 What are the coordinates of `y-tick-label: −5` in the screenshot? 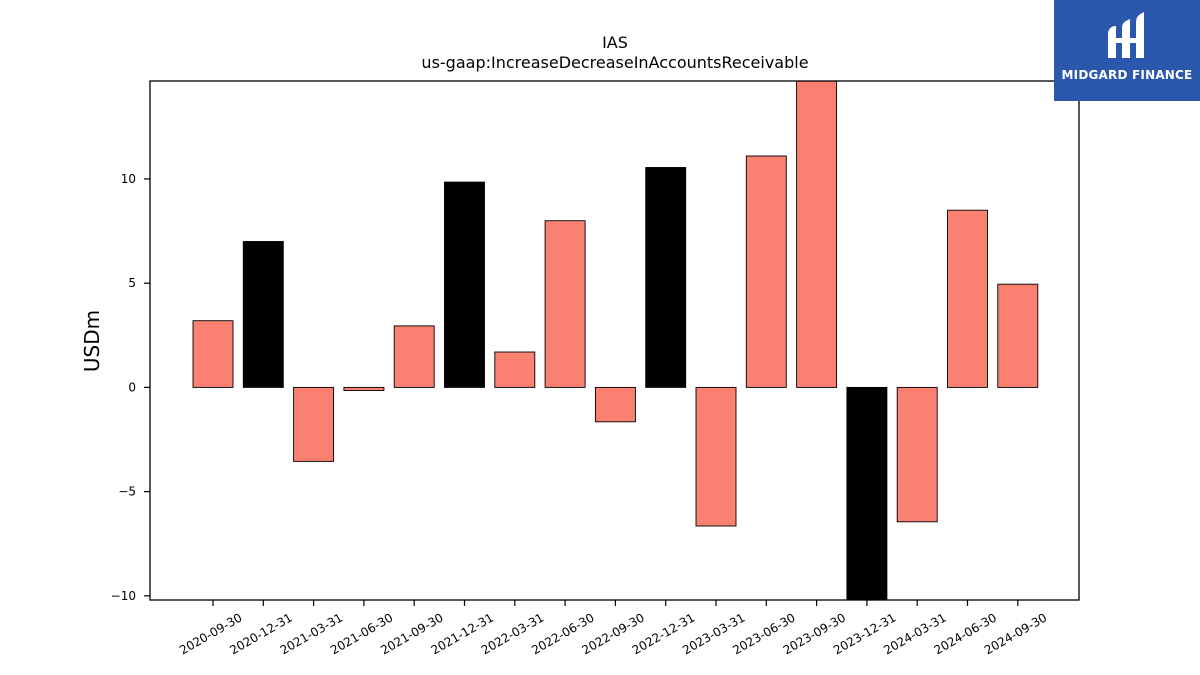 It's located at (127, 492).